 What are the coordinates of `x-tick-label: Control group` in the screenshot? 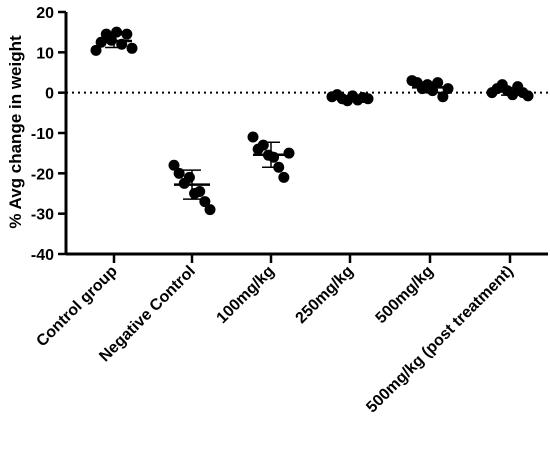 It's located at (77, 307).